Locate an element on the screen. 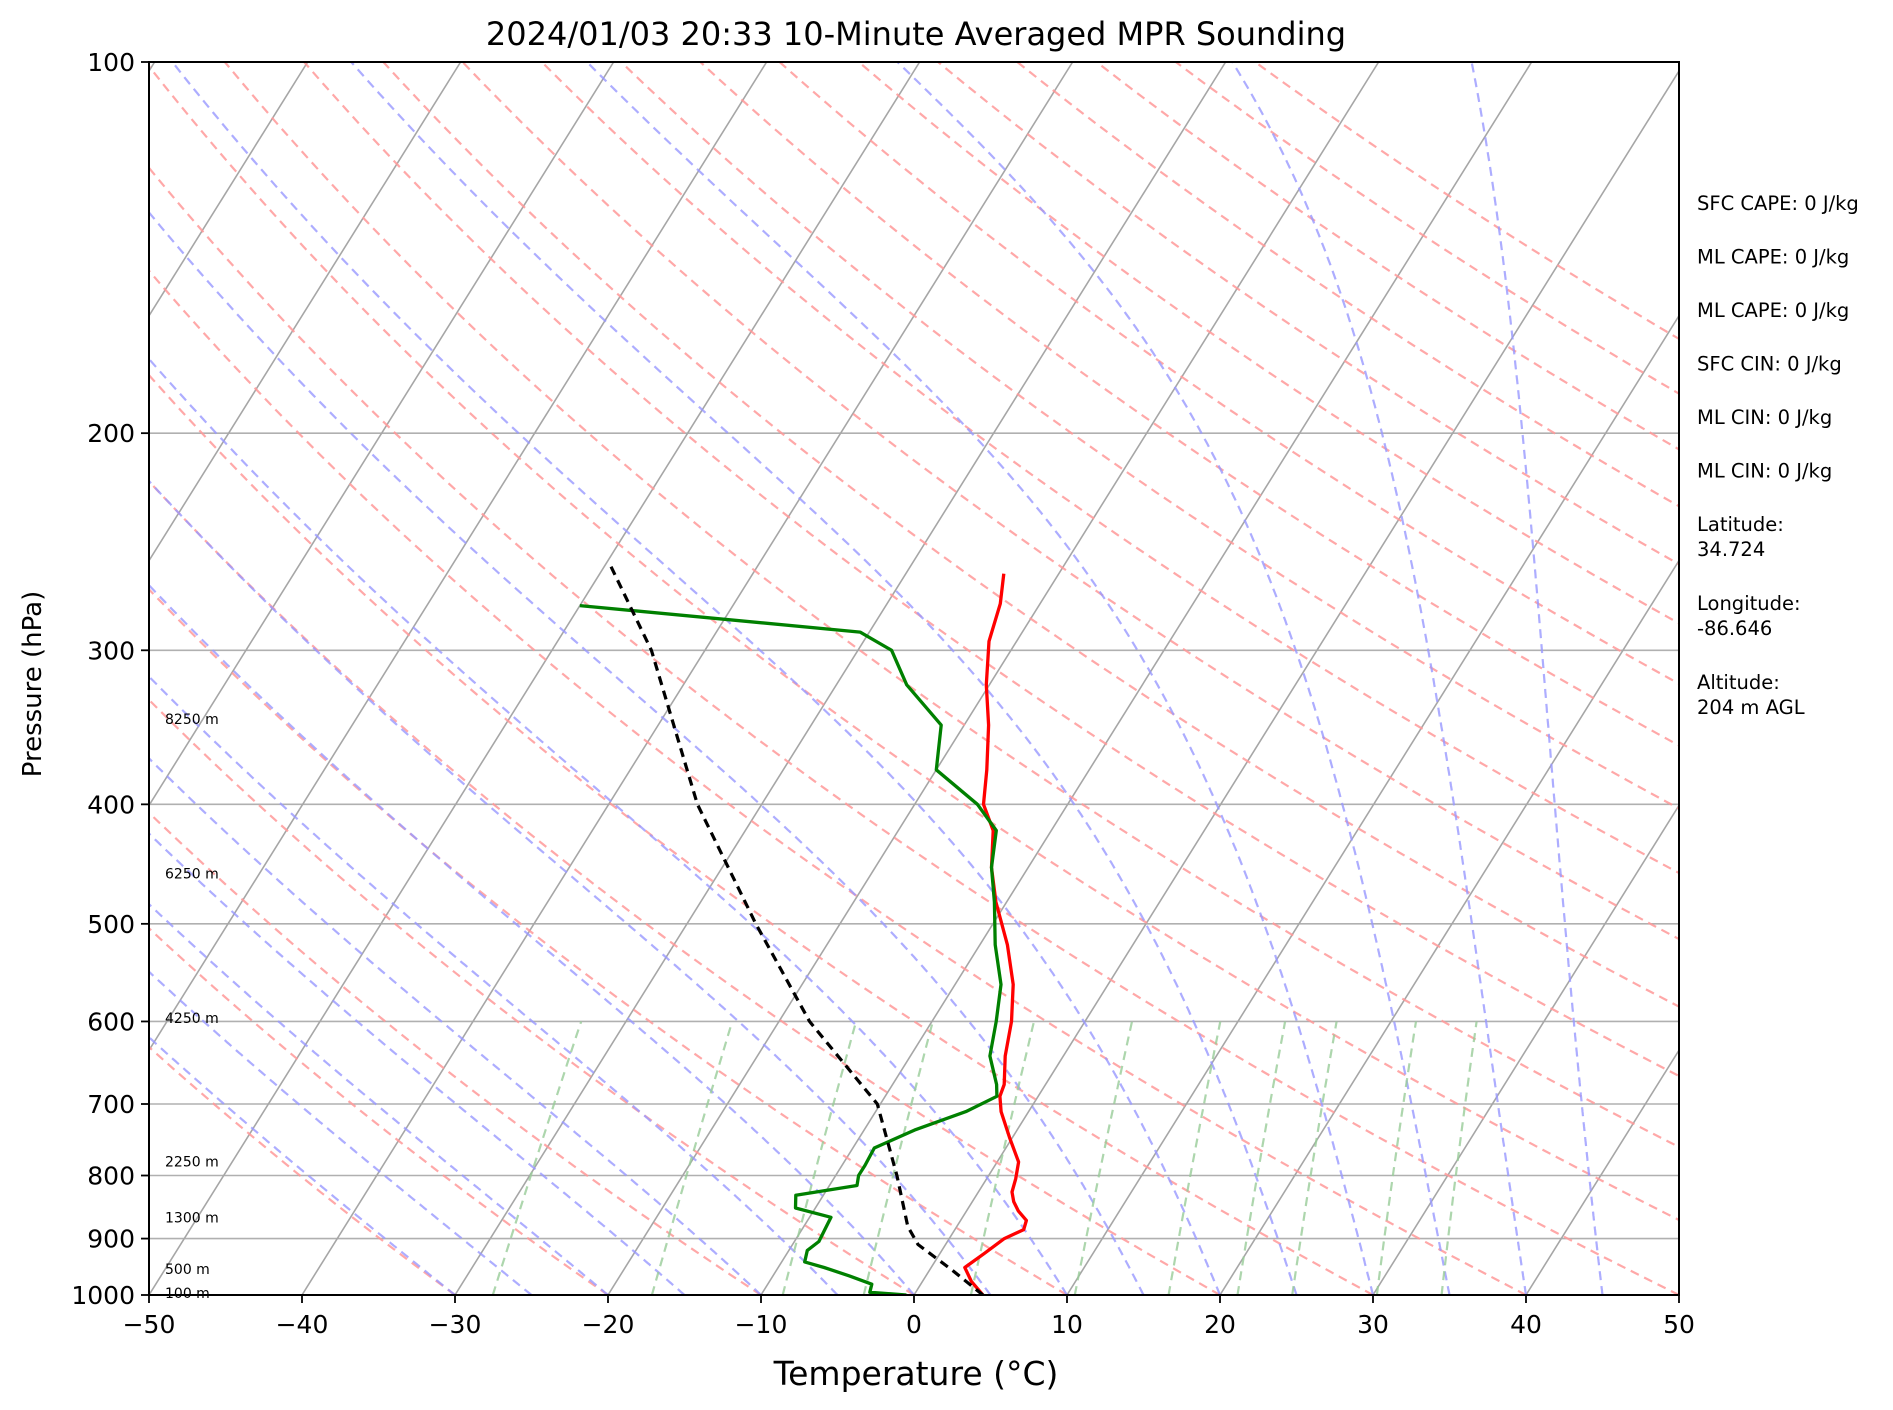 This screenshot has width=1893, height=1410. annotation-value: 34.724 is located at coordinates (1731, 549).